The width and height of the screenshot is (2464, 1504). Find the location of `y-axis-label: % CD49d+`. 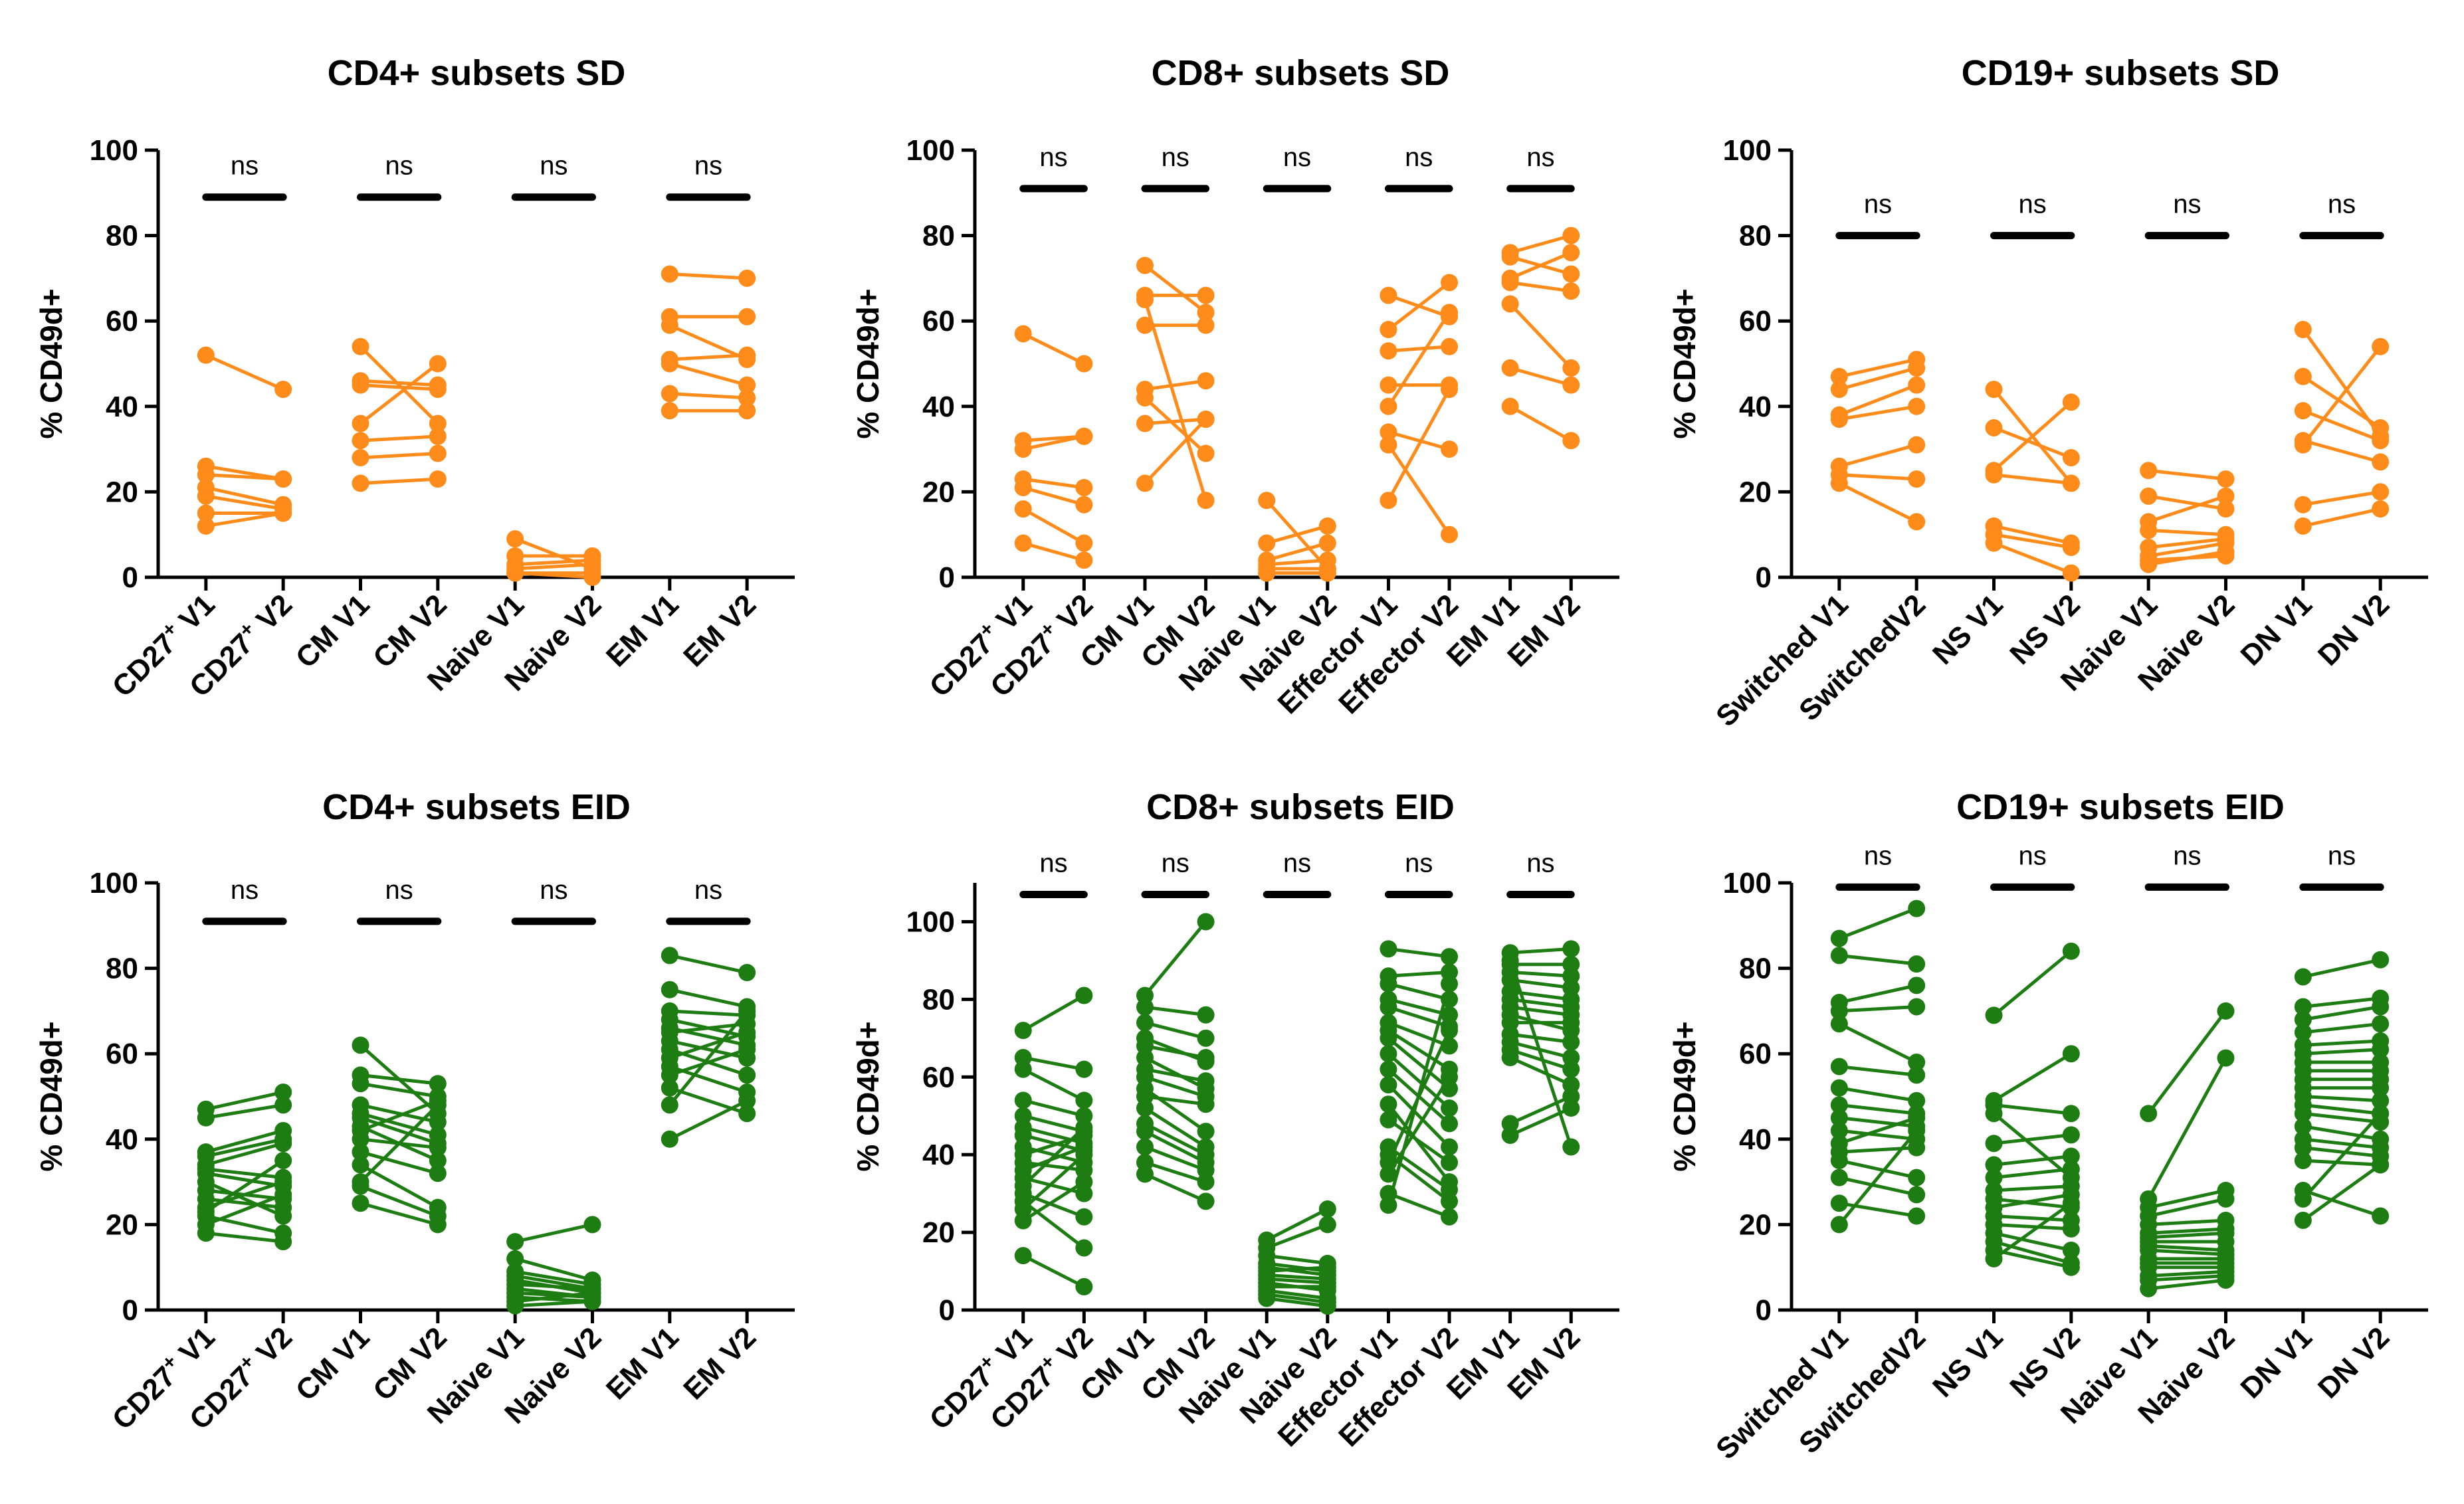

y-axis-label: % CD49d+ is located at coordinates (51, 363).